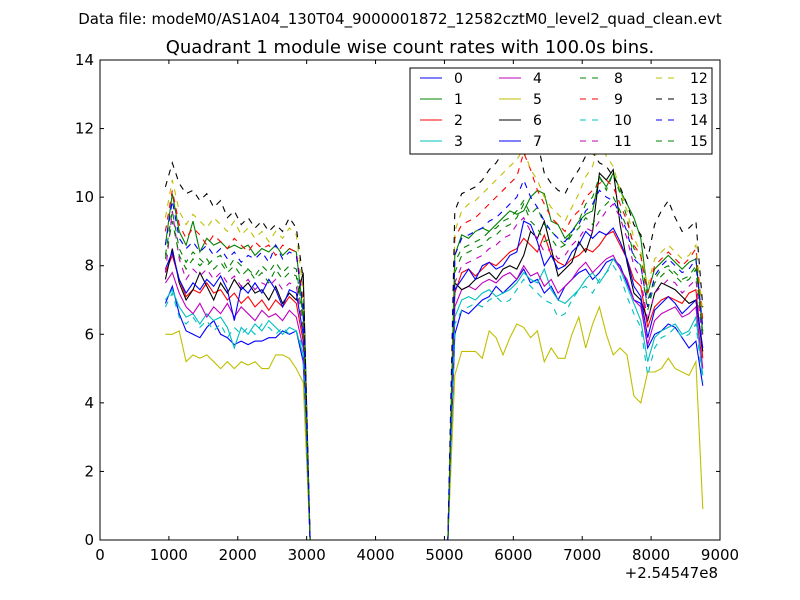 This screenshot has width=800, height=600. I want to click on x-tick-label: 4000, so click(375, 555).